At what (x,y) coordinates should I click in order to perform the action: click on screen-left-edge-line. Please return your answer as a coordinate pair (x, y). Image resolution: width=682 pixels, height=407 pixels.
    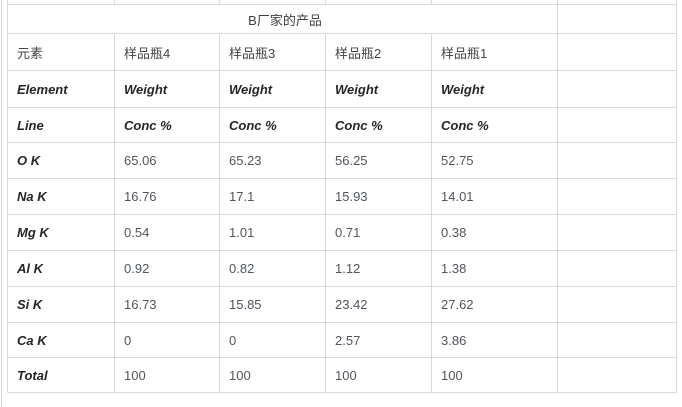
    Looking at the image, I should click on (1, 203).